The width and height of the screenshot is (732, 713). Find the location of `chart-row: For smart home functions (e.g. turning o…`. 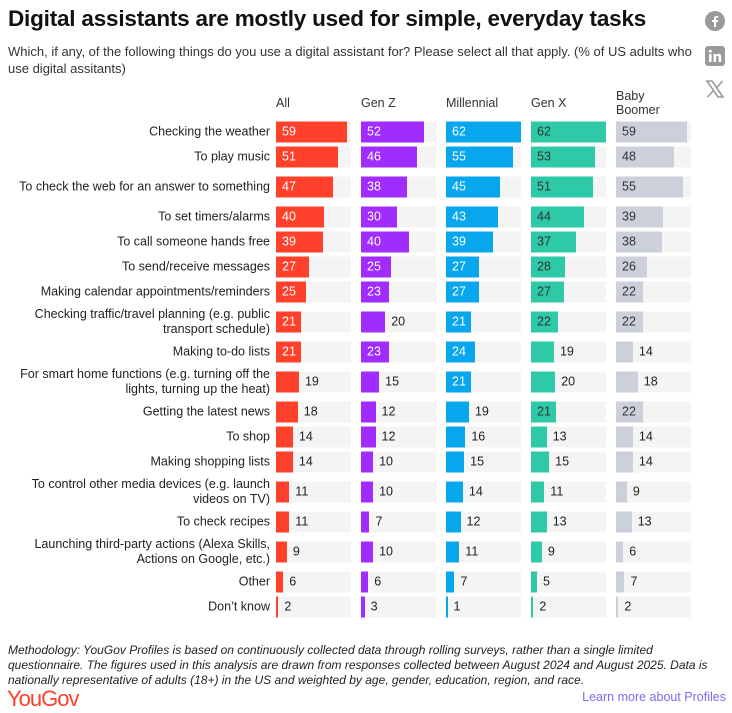

chart-row: For smart home functions (e.g. turning o… is located at coordinates (366, 381).